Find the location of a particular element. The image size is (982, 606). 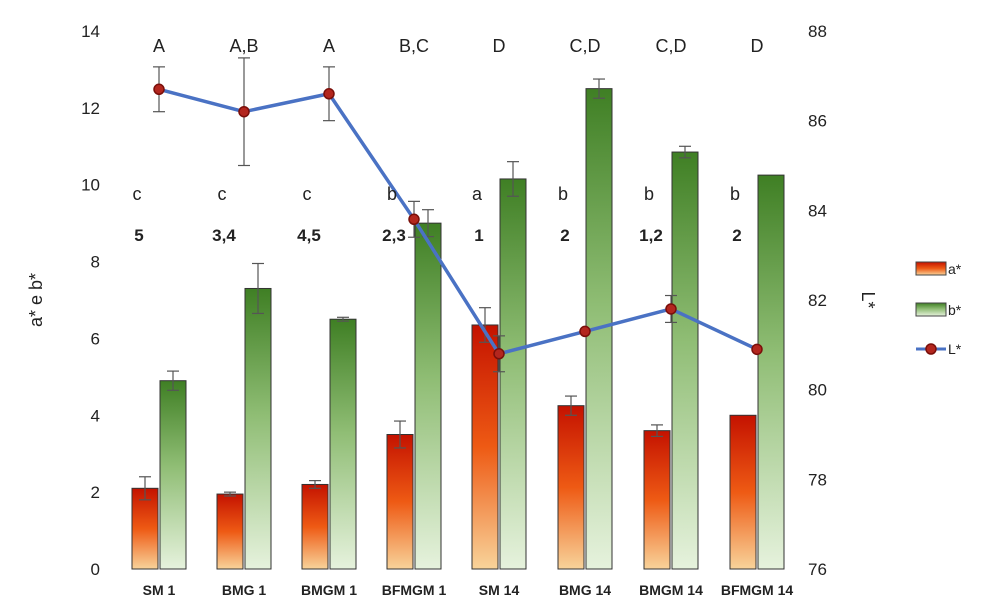

number-label: 1,2 is located at coordinates (651, 235).